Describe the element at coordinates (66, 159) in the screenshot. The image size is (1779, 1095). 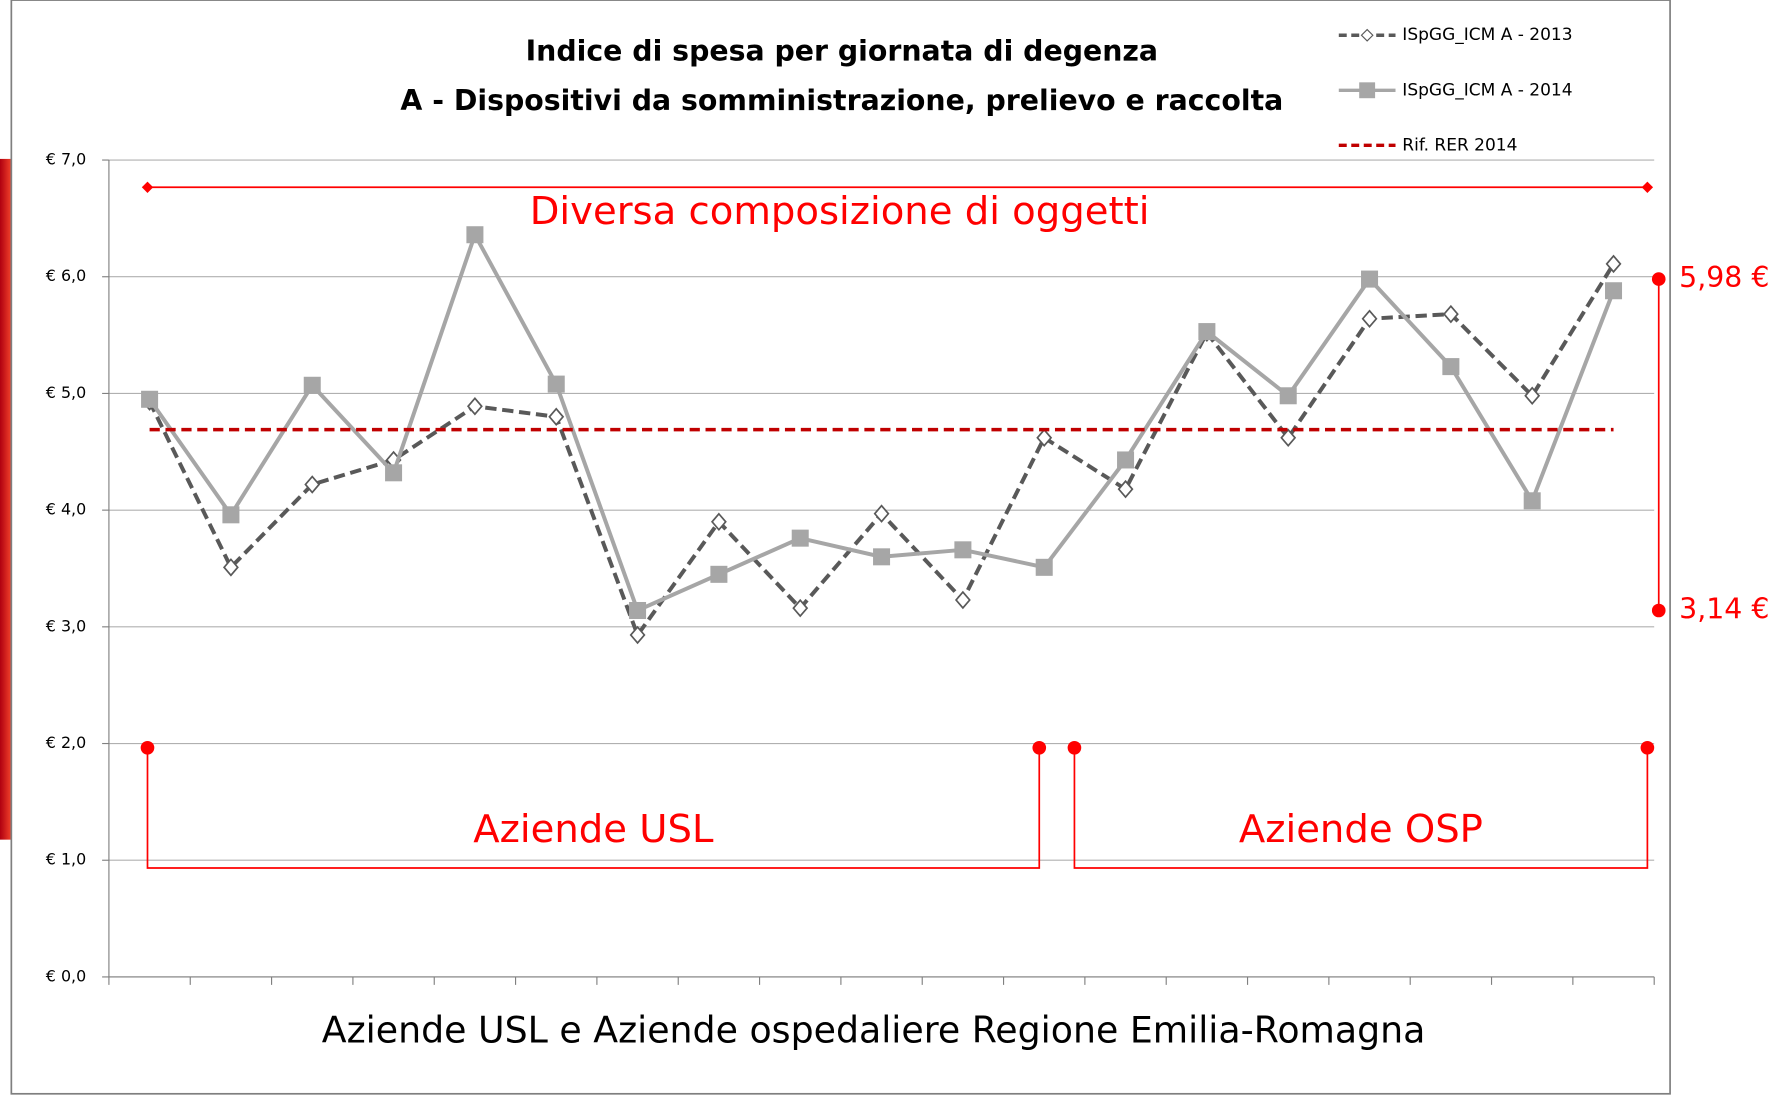
I see `y-tick-label: € 7,0` at that location.